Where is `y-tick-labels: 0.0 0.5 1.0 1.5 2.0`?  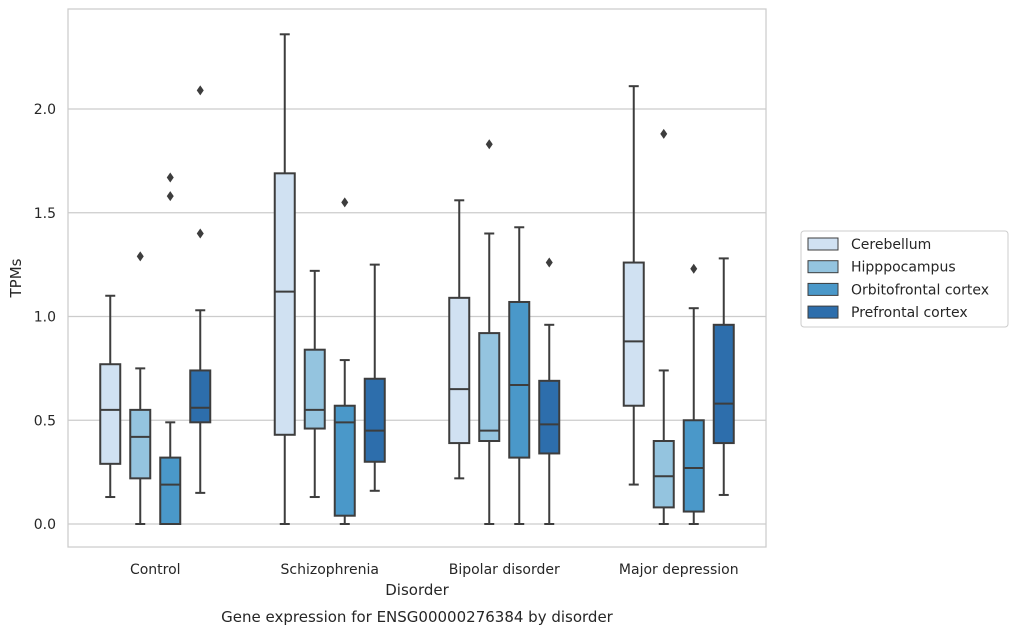
y-tick-labels: 0.0 0.5 1.0 1.5 2.0 is located at coordinates (45, 317).